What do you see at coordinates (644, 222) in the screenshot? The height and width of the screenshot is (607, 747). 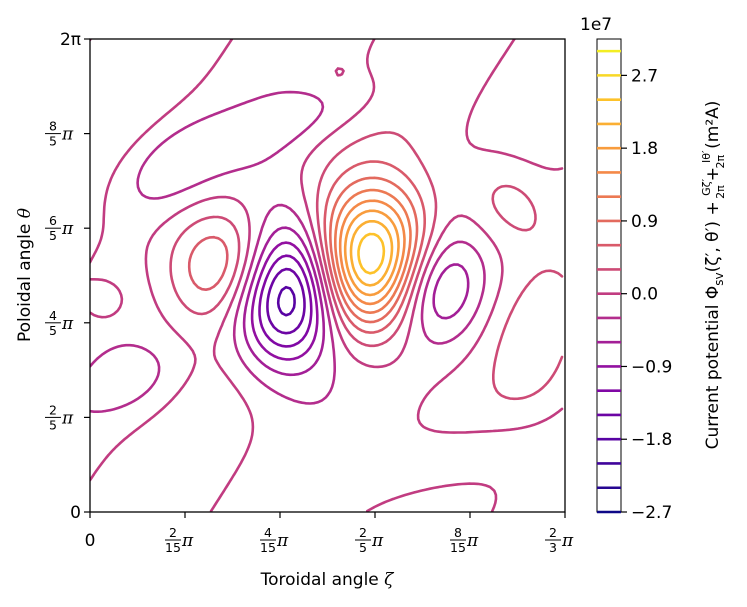 I see `colorbar-tick-label: 0.9` at bounding box center [644, 222].